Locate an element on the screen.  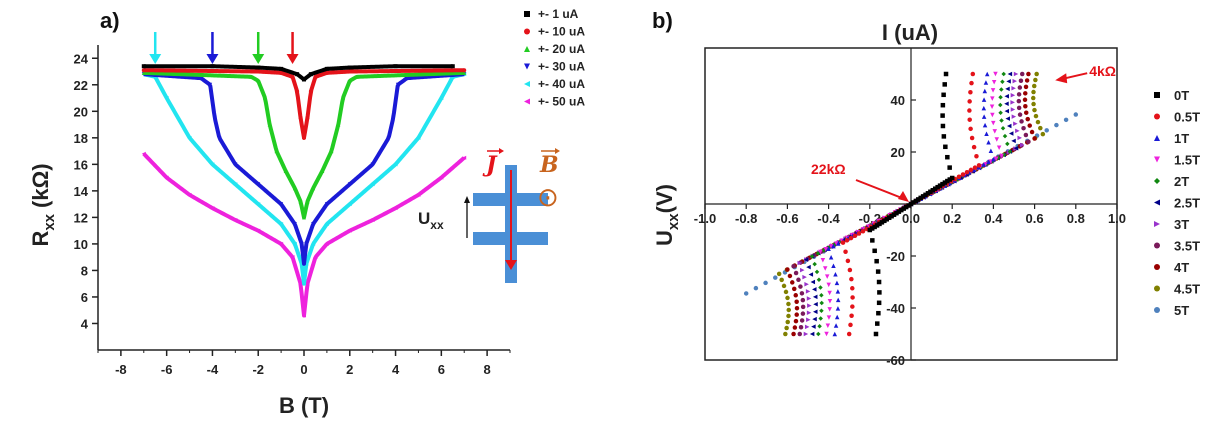
y-tick-label: 10 is located at coordinates (81, 244).